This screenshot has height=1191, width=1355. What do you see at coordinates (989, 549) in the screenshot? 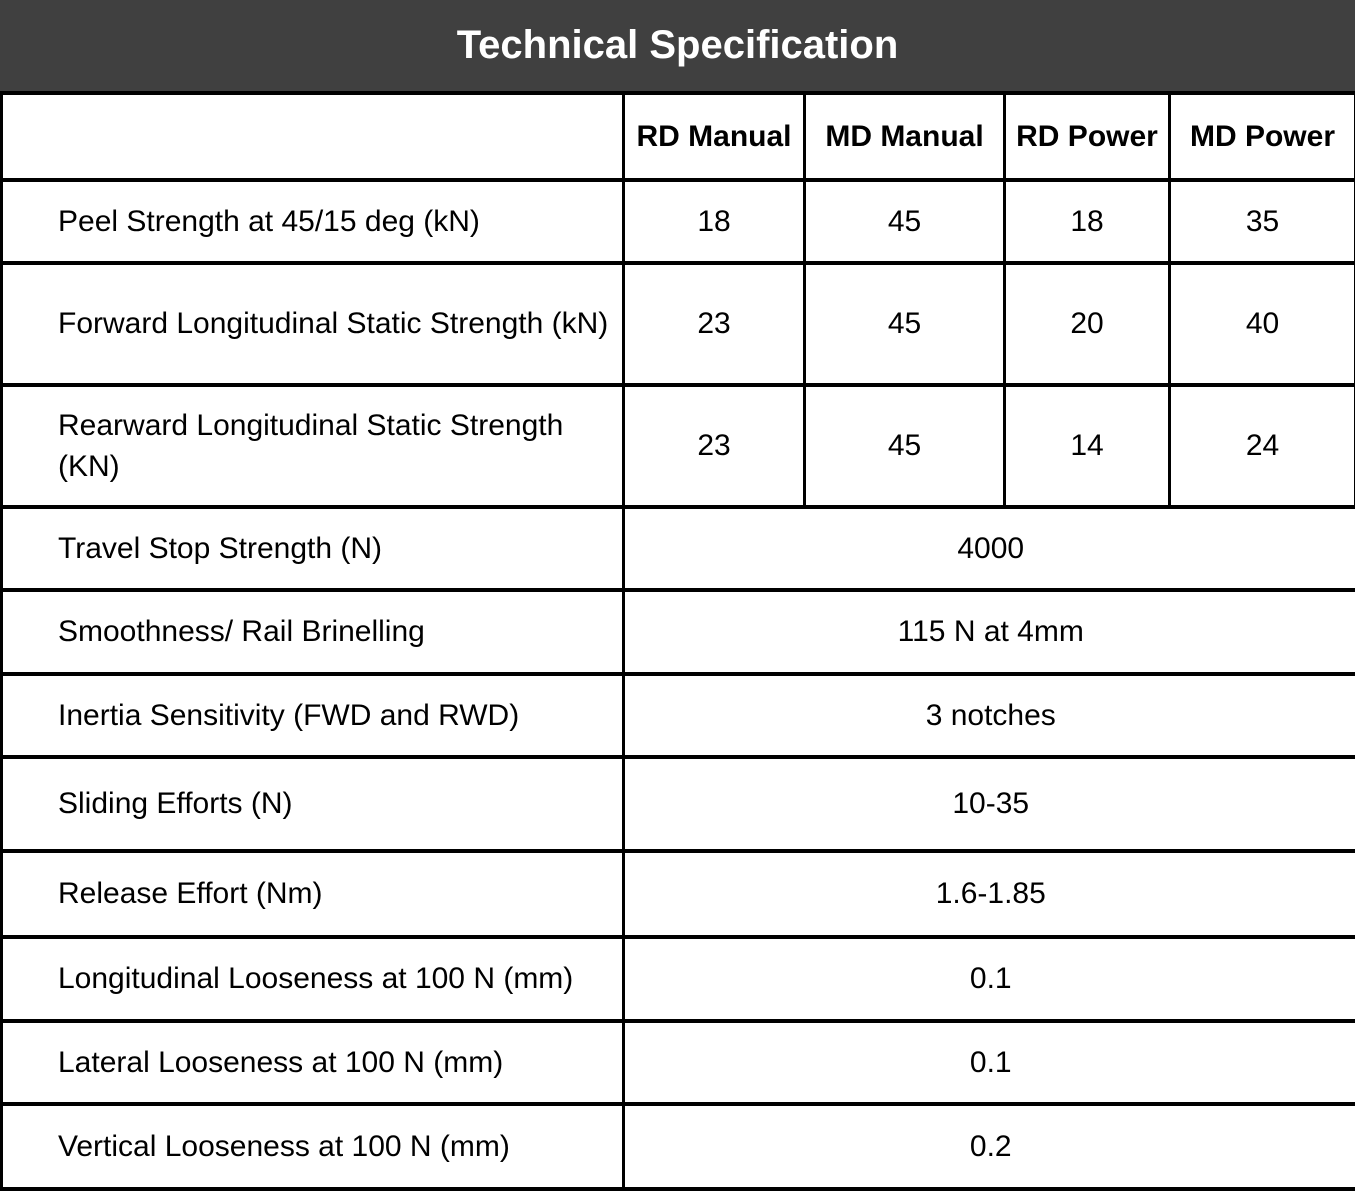
I see `value-cell: 4000` at bounding box center [989, 549].